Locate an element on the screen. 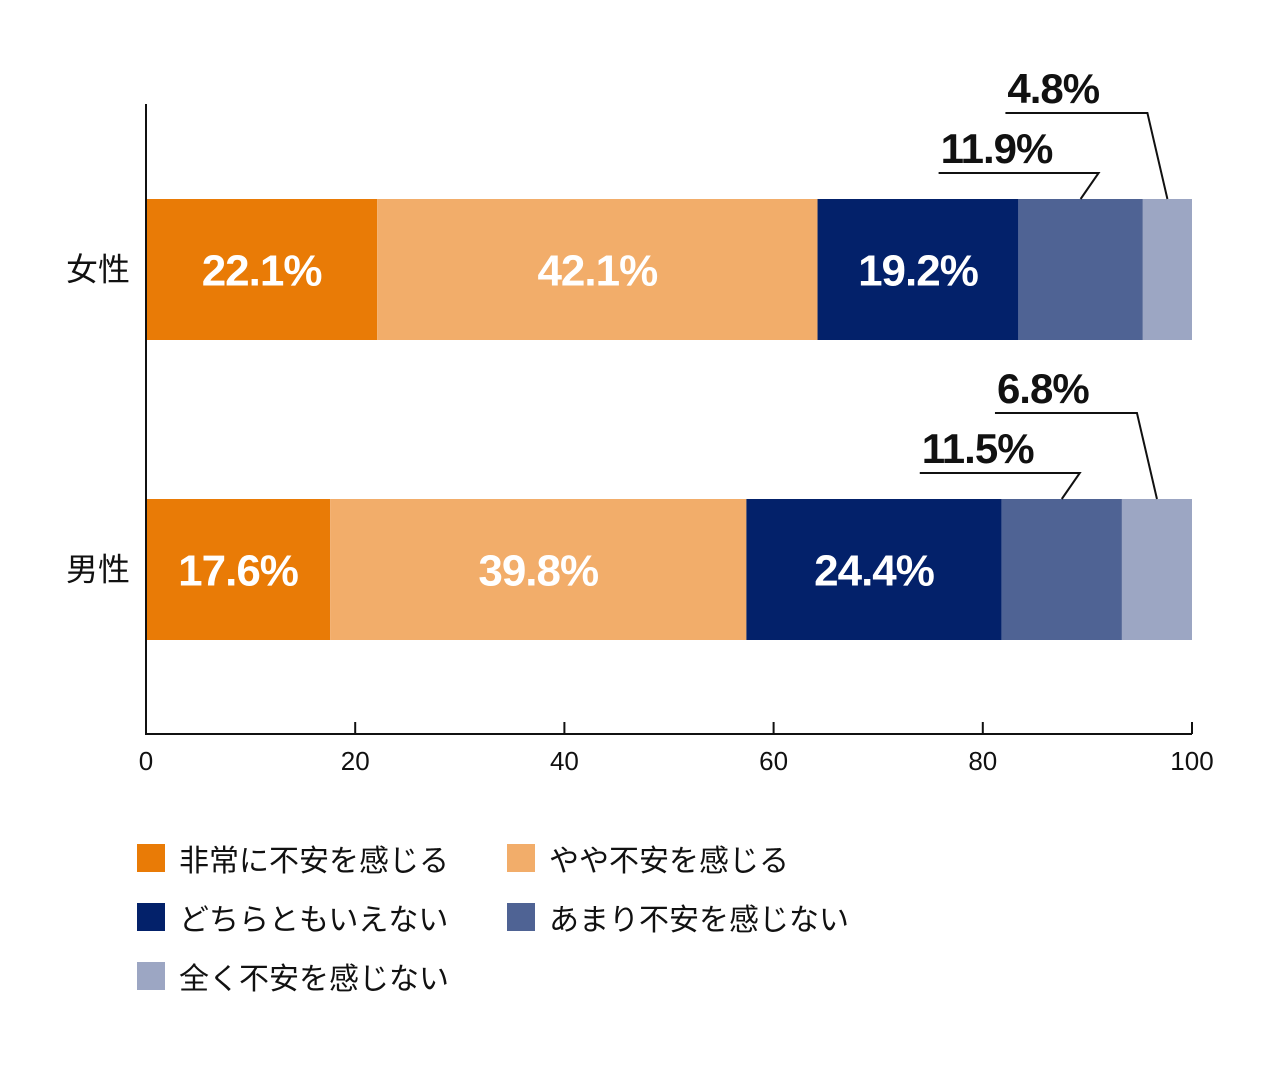  legend-item-very-anxious: 非常に不安を感じる is located at coordinates (293, 858).